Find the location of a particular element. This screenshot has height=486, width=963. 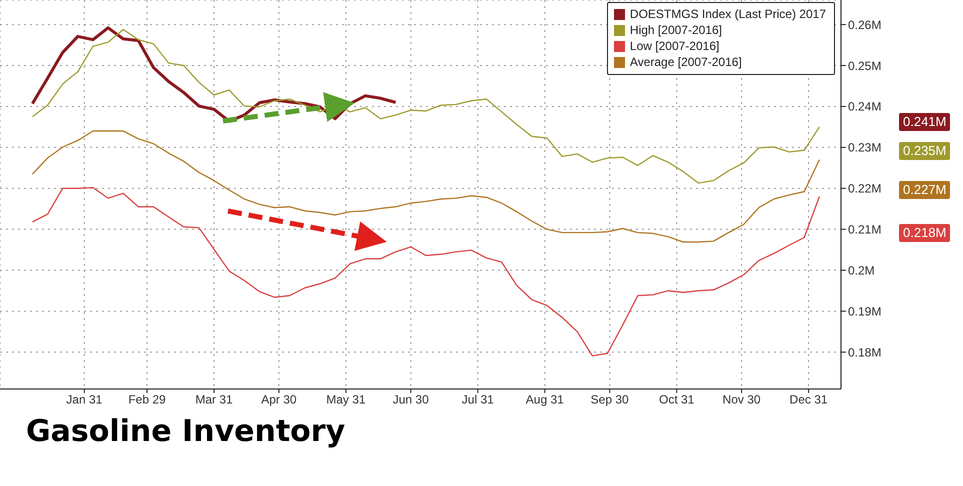

legend-label: Average [2007-2016] is located at coordinates (686, 62).